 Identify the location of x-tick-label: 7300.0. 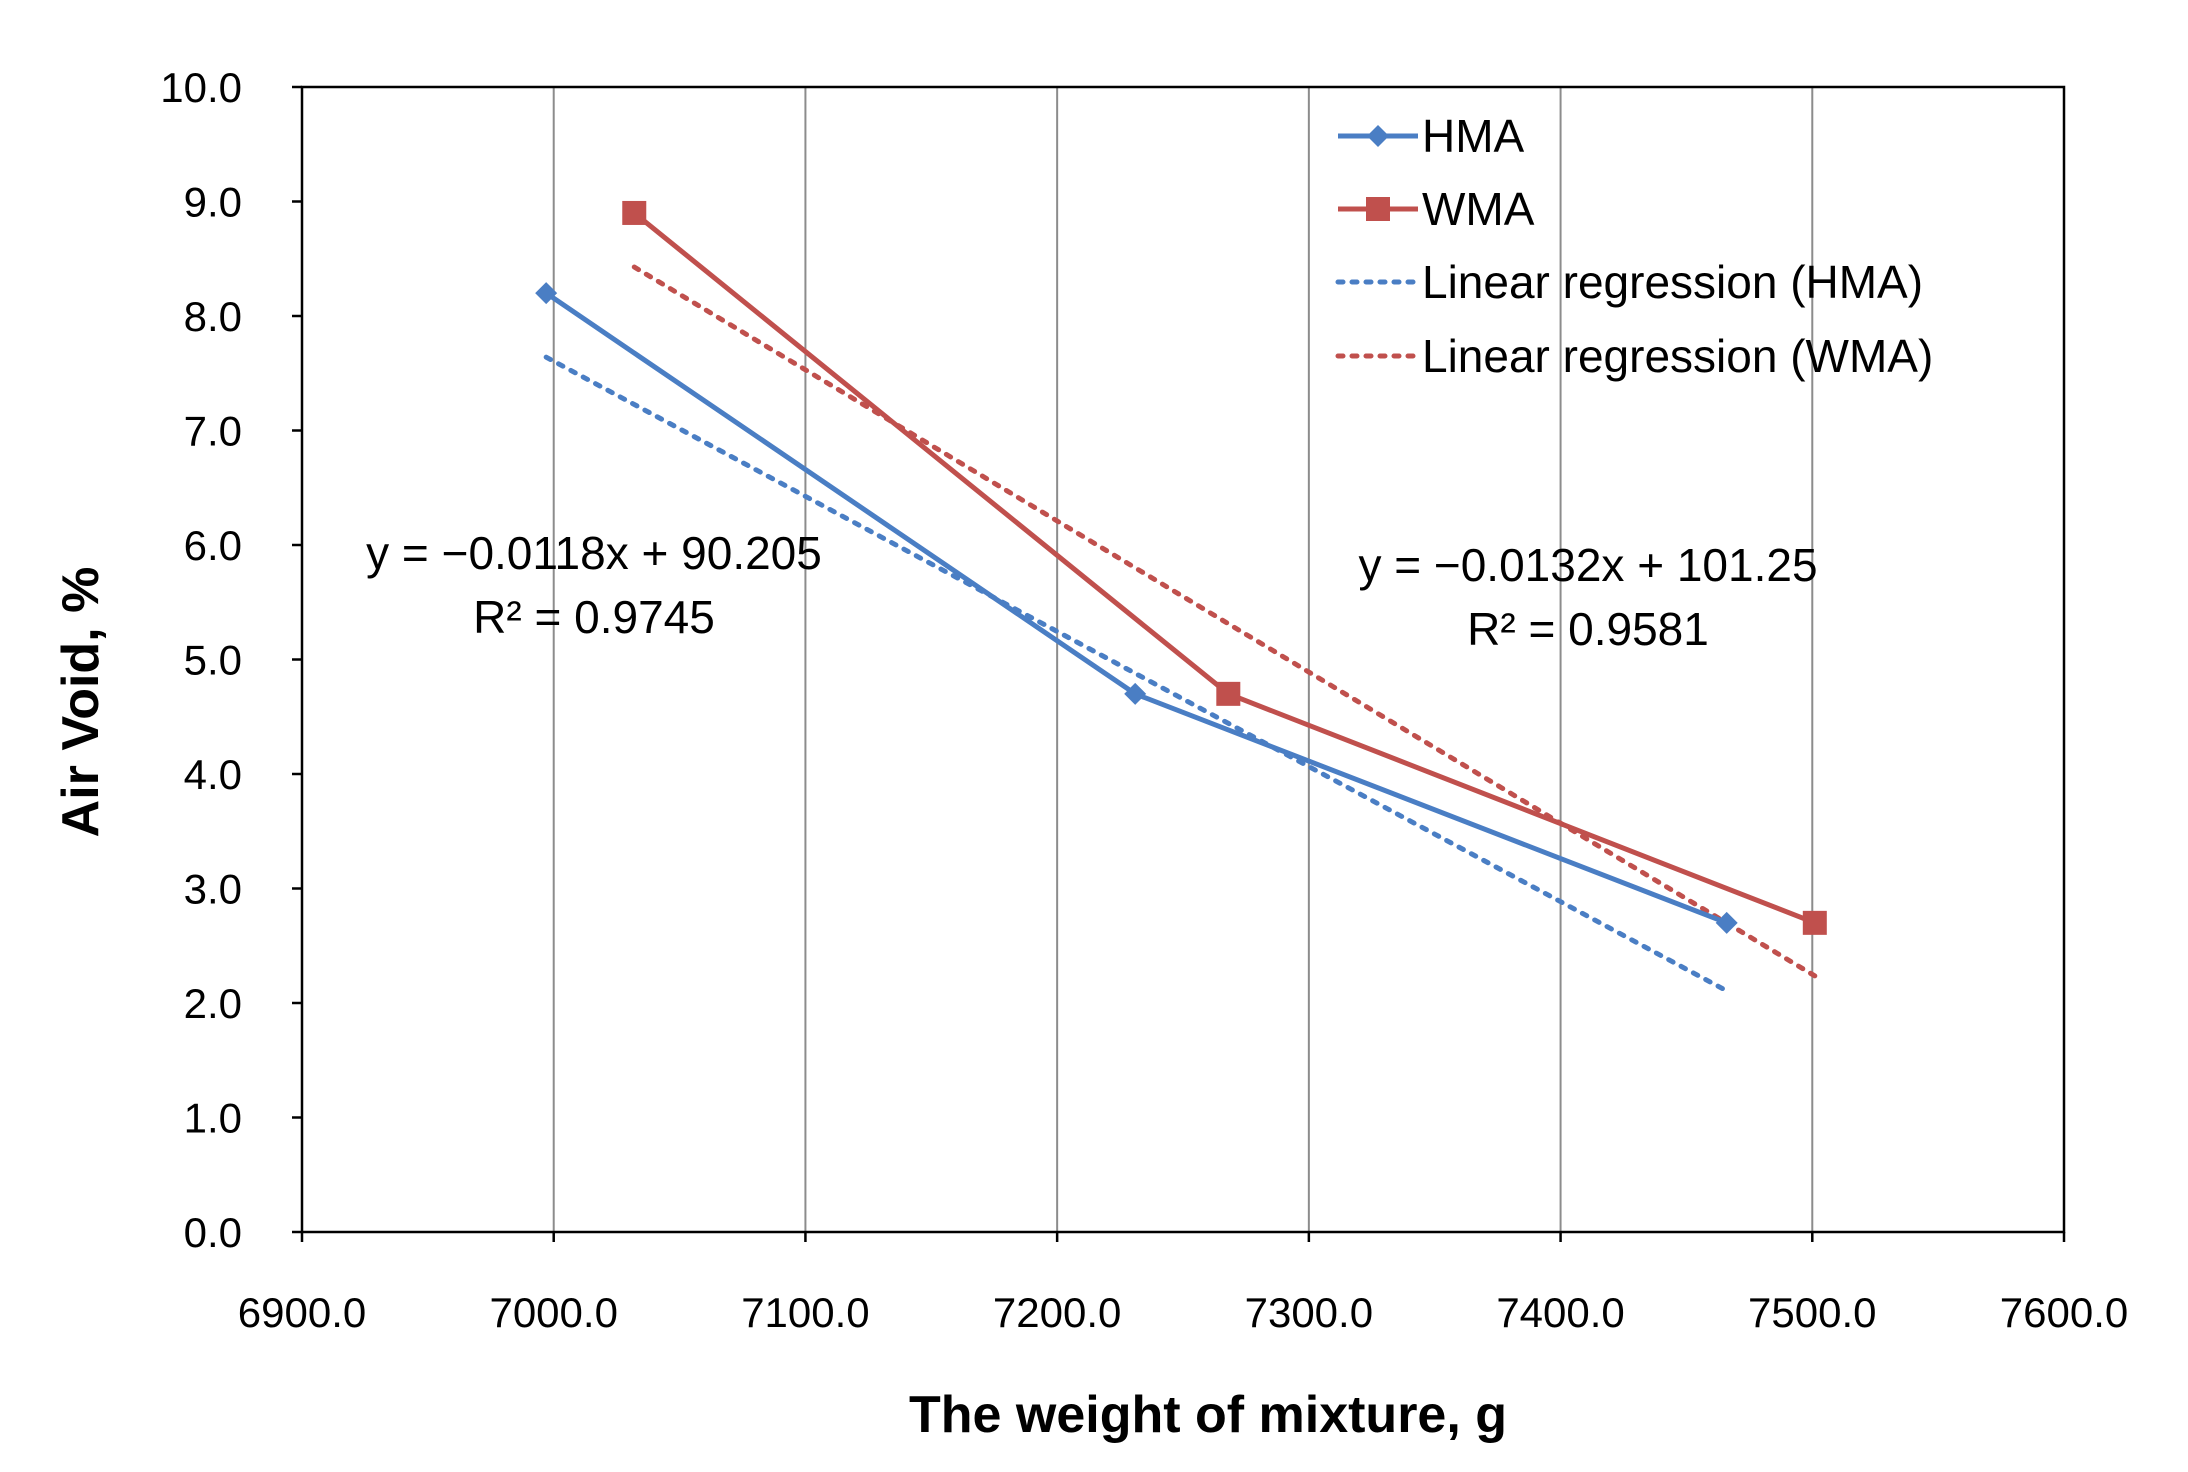
(1309, 1312).